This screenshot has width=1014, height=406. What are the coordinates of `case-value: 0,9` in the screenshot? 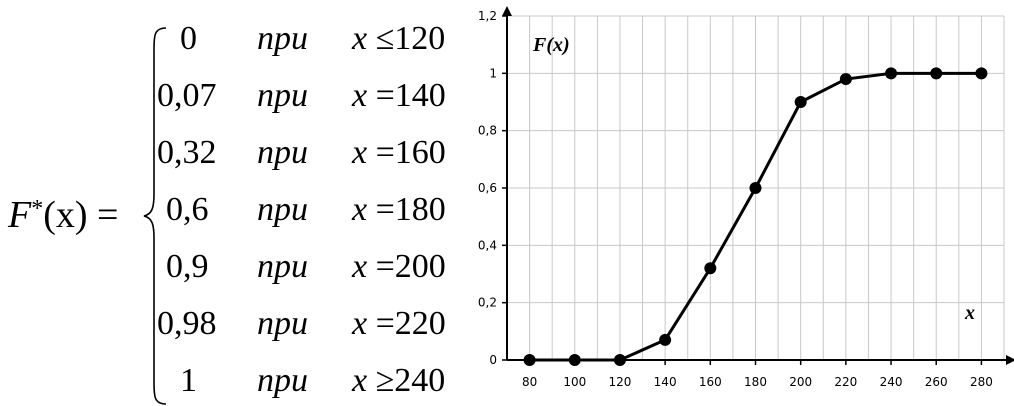 It's located at (187, 266).